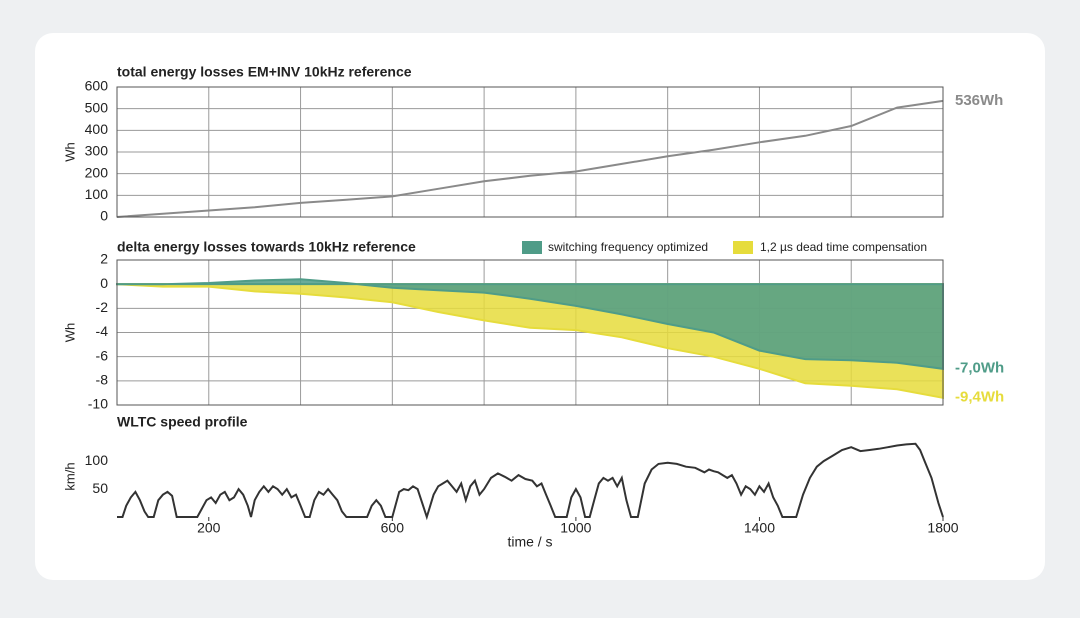 Image resolution: width=1080 pixels, height=618 pixels. What do you see at coordinates (182, 422) in the screenshot?
I see `panel-title: WLTC speed profile` at bounding box center [182, 422].